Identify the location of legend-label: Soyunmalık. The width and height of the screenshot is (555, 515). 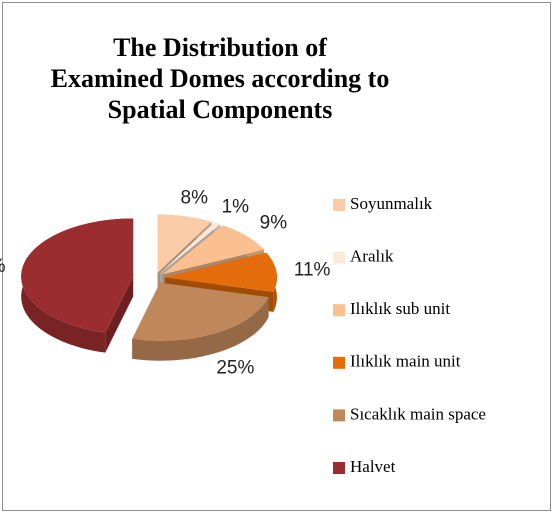
(391, 203).